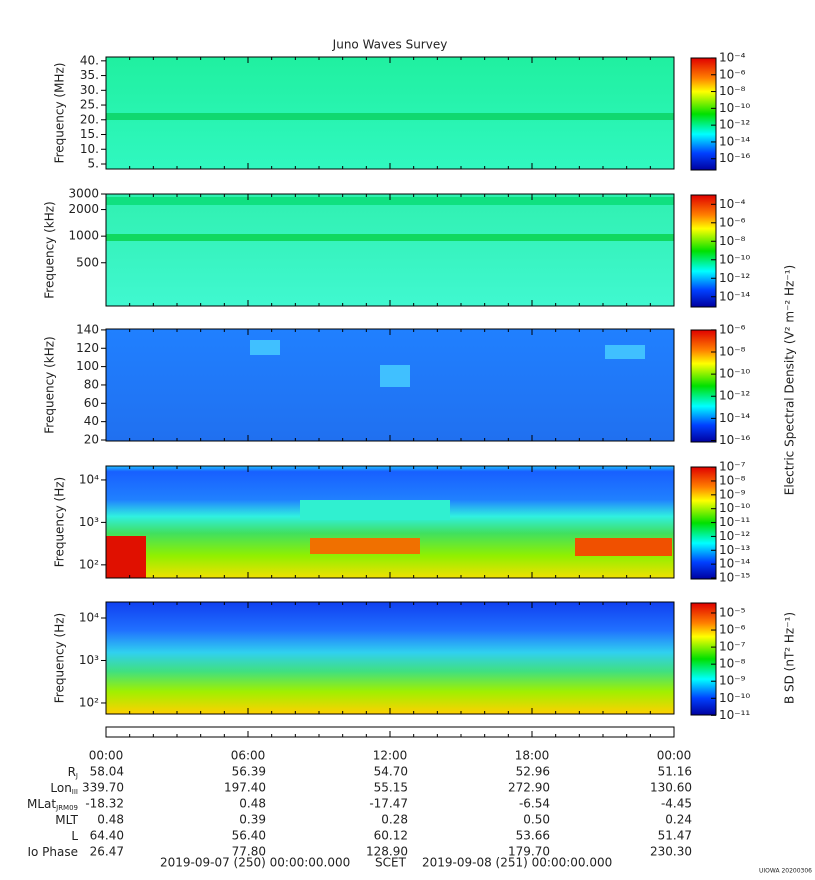  Describe the element at coordinates (107, 836) in the screenshot. I see `row-value: 64.40` at that location.